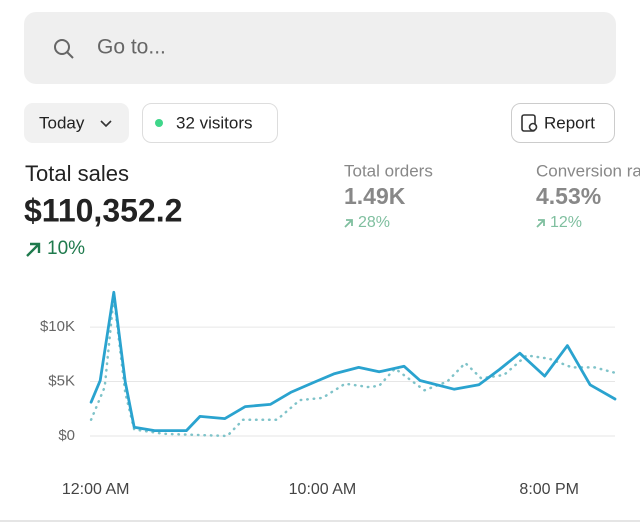 The width and height of the screenshot is (640, 530). I want to click on metric-change: 12%, so click(566, 222).